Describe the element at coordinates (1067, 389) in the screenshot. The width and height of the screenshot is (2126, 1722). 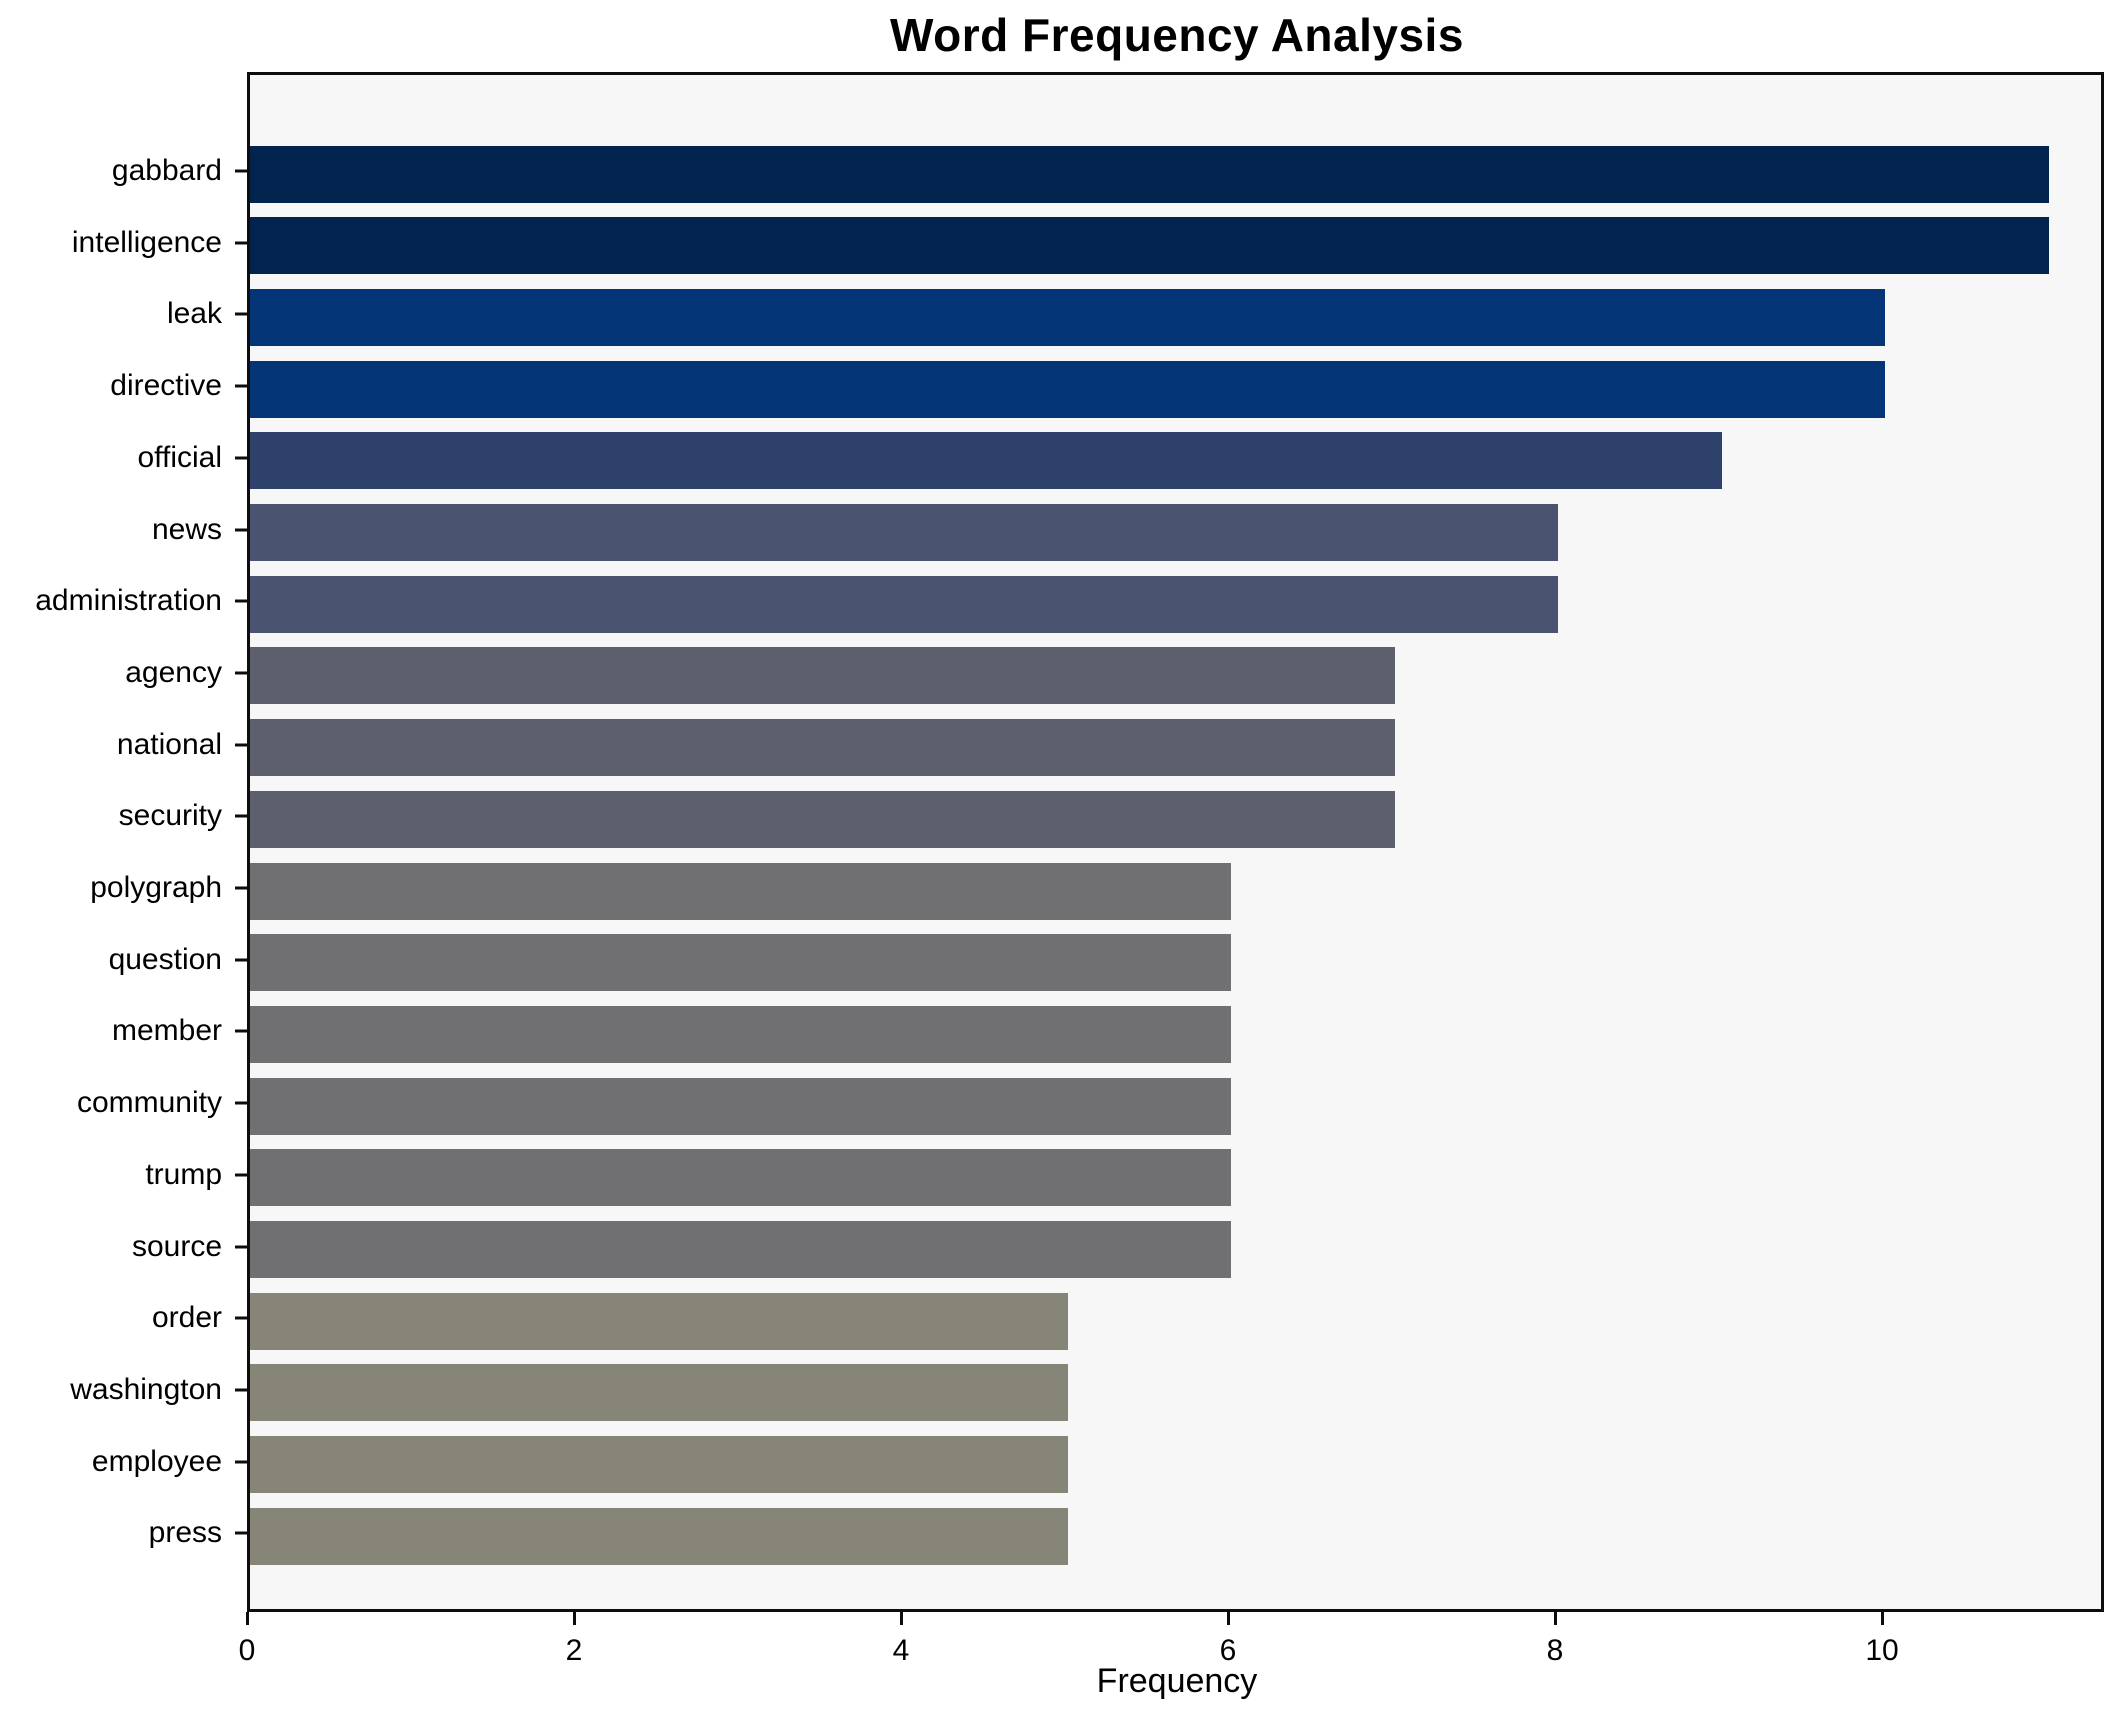
I see `bar-directive` at that location.